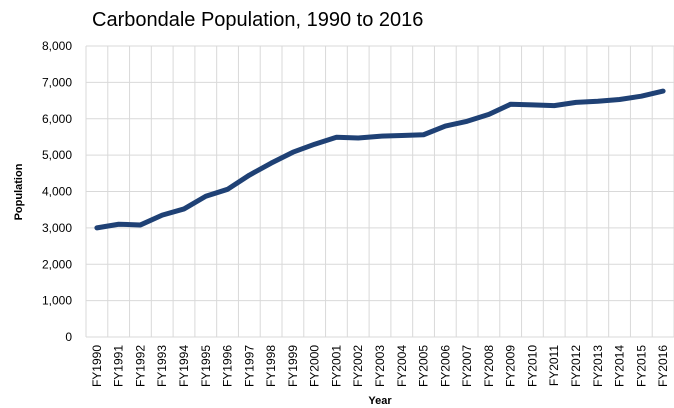  Describe the element at coordinates (380, 366) in the screenshot. I see `x-tick-label: FY2003` at that location.